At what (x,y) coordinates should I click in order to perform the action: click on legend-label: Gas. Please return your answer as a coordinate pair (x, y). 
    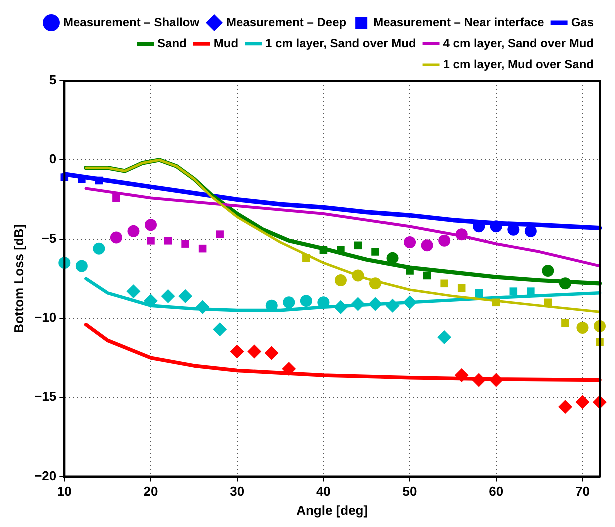
    Looking at the image, I should click on (582, 22).